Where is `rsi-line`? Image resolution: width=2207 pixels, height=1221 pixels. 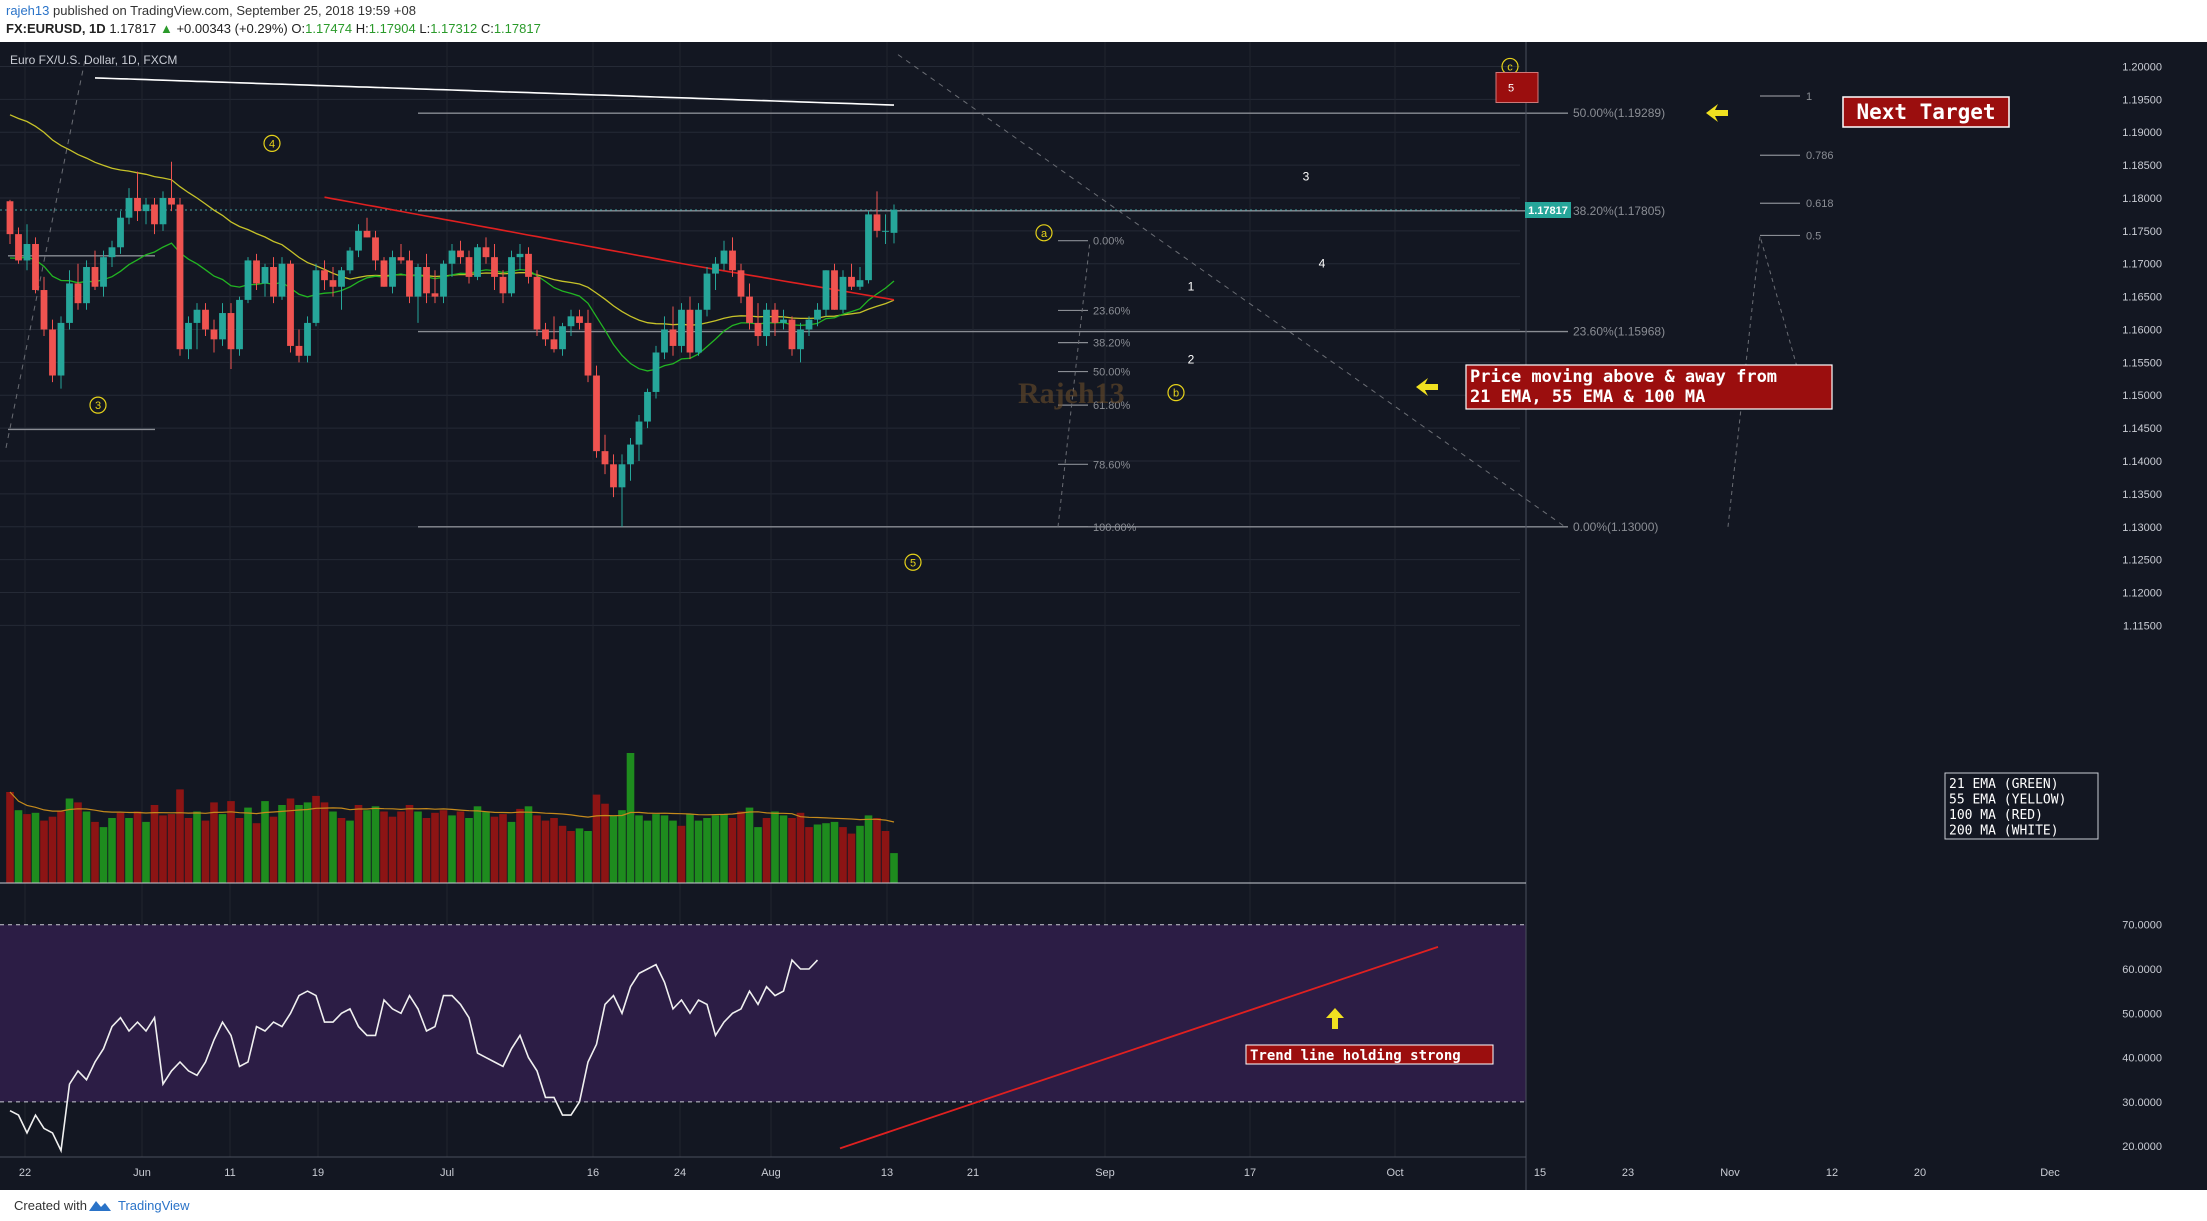 rsi-line is located at coordinates (414, 1056).